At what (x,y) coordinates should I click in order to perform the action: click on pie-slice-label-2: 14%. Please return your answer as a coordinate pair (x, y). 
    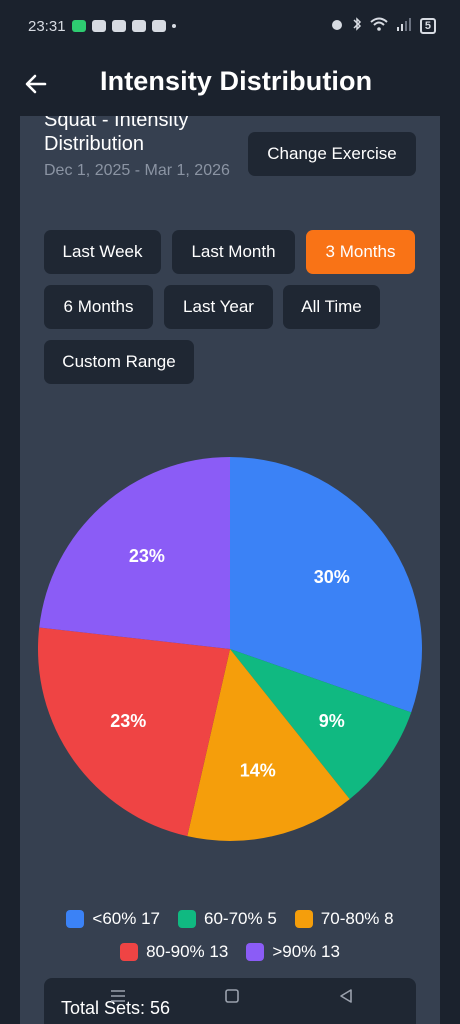
    Looking at the image, I should click on (258, 771).